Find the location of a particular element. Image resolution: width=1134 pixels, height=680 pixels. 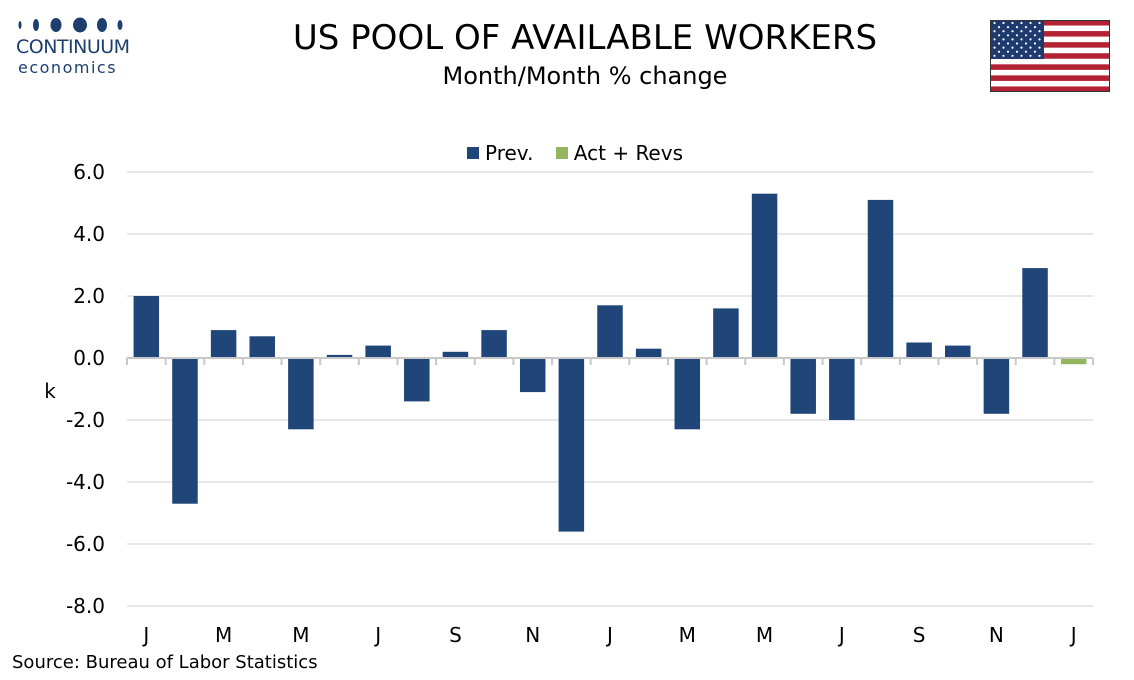

legend-label-act: Act + Revs is located at coordinates (628, 153).